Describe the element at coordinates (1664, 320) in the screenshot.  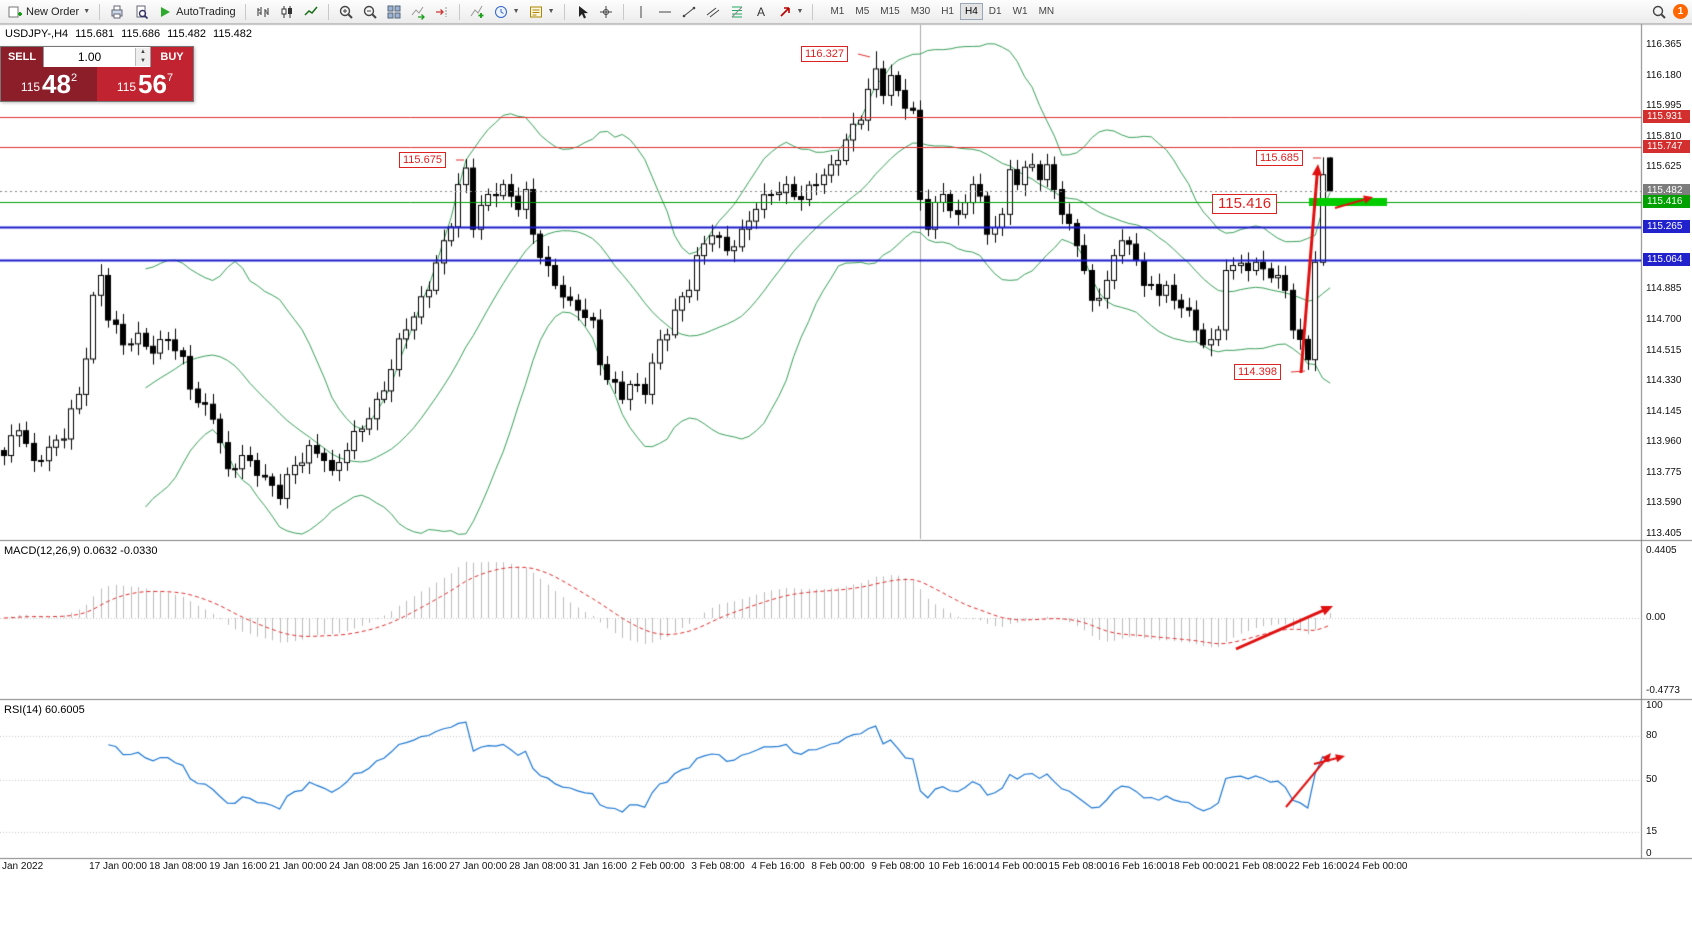
I see `price-axis-tick: 114.700` at that location.